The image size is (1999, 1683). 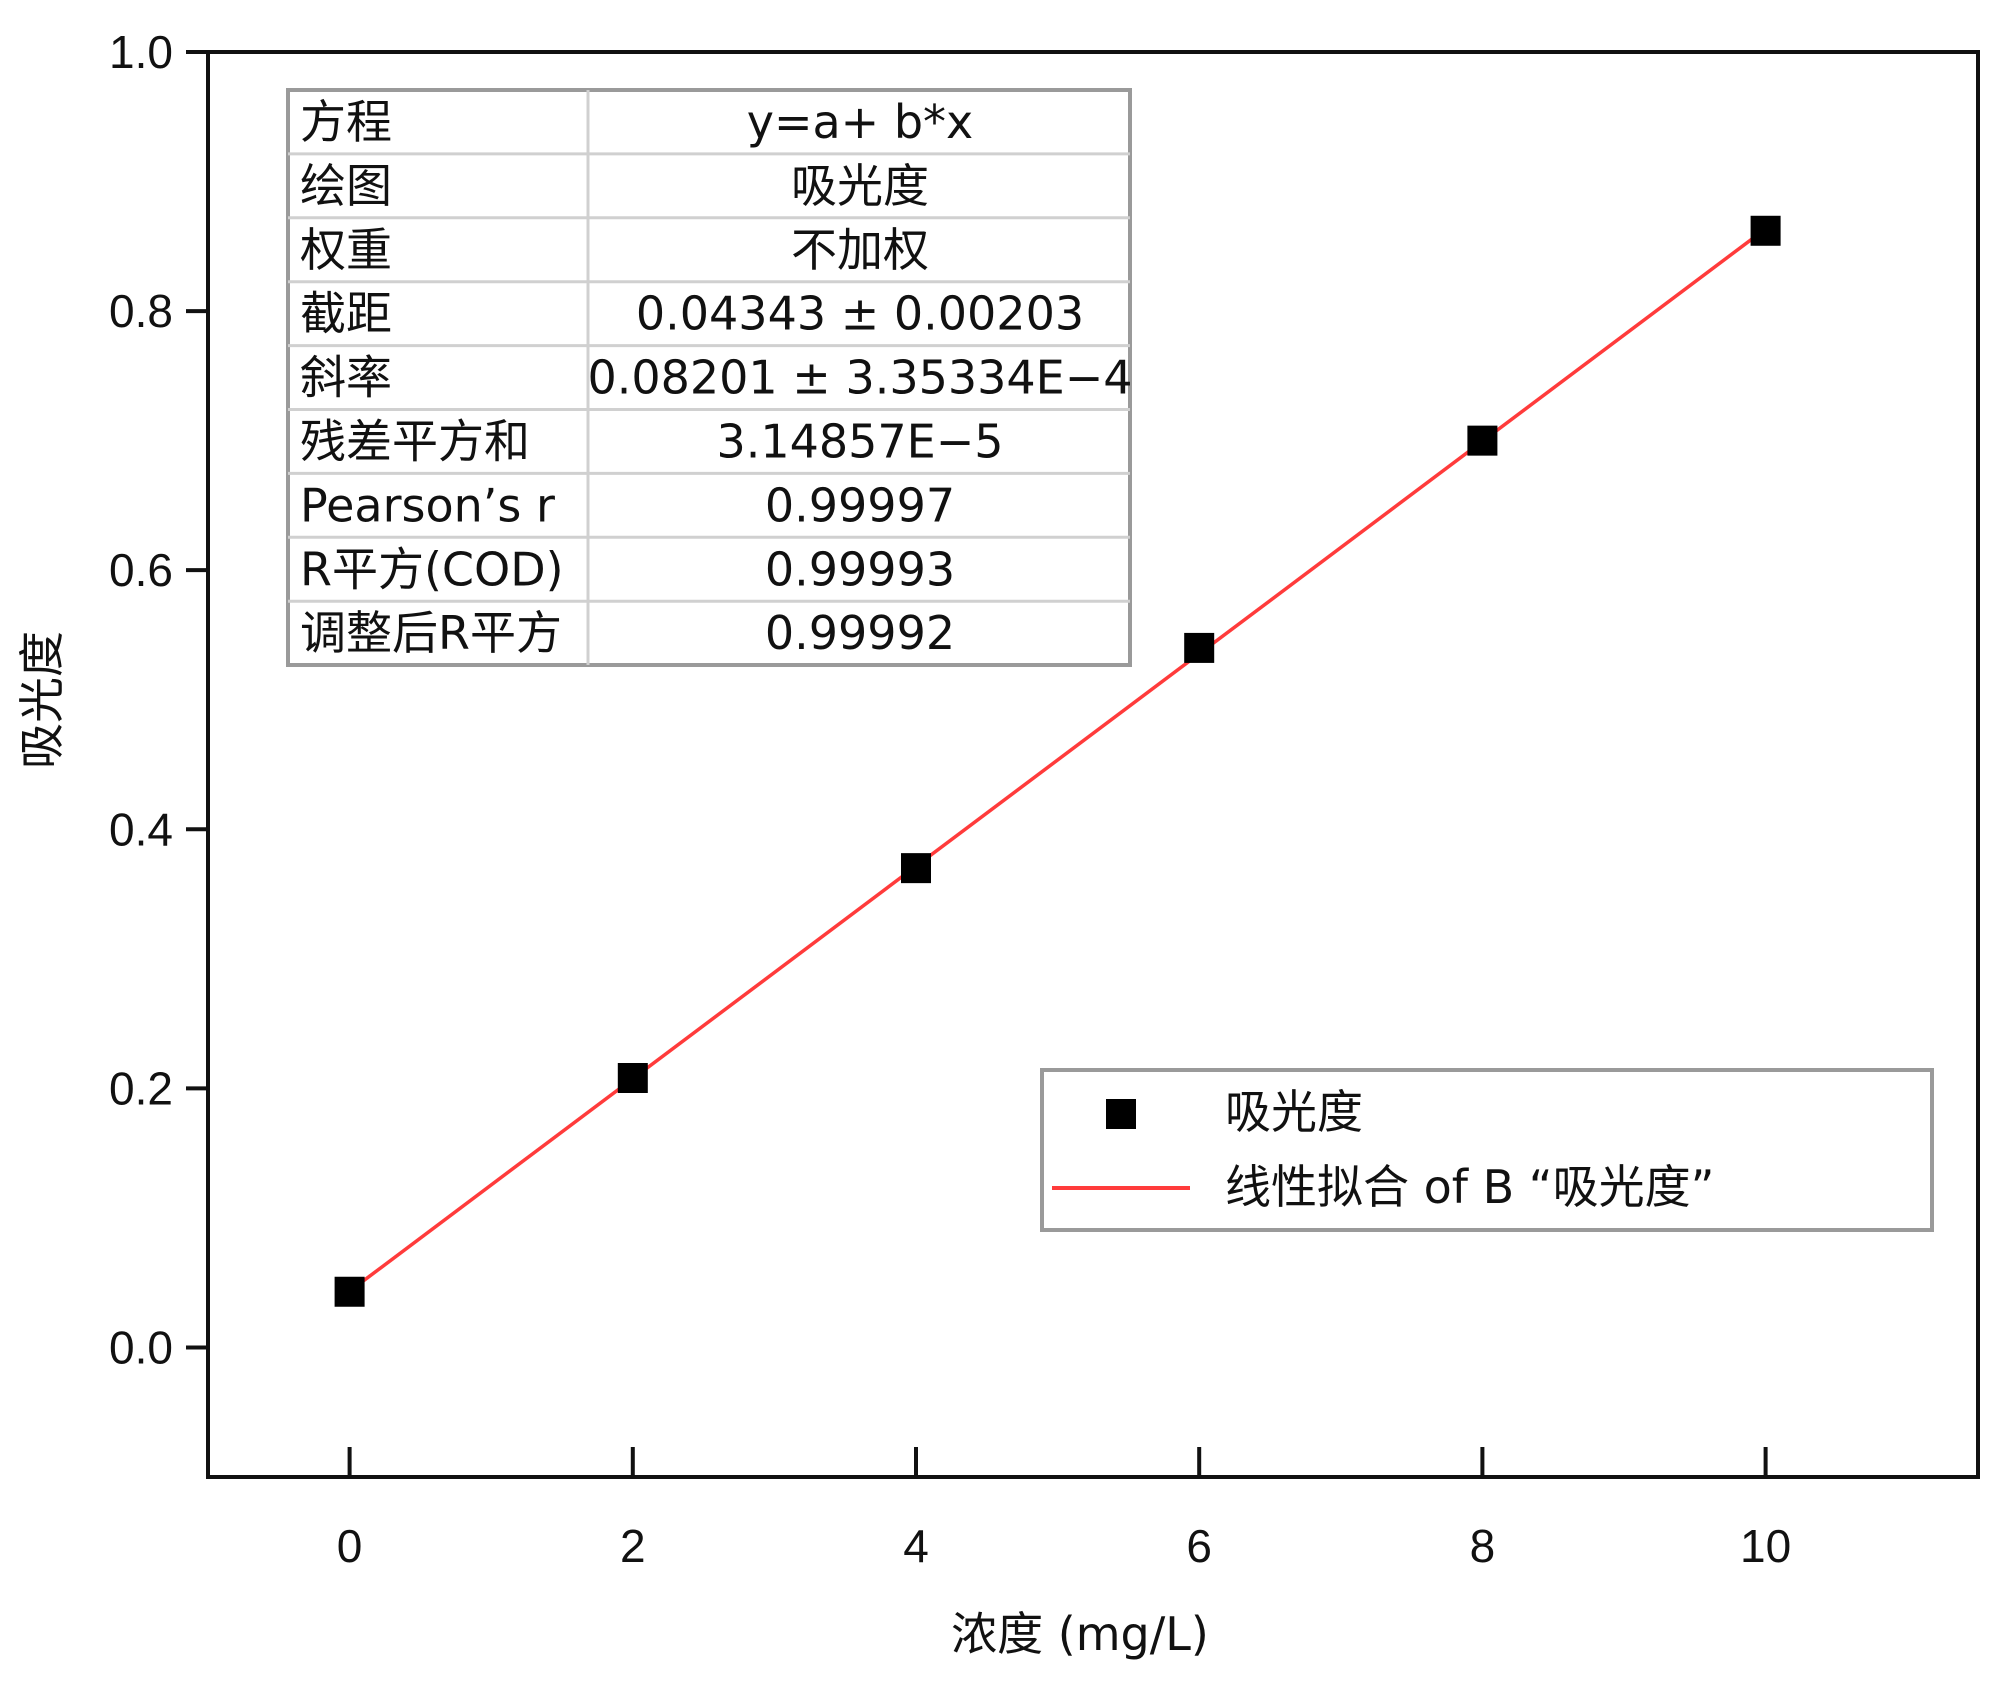 I want to click on fit-table-value: 0.08201 ± 3.35334E−4, so click(x=859, y=378).